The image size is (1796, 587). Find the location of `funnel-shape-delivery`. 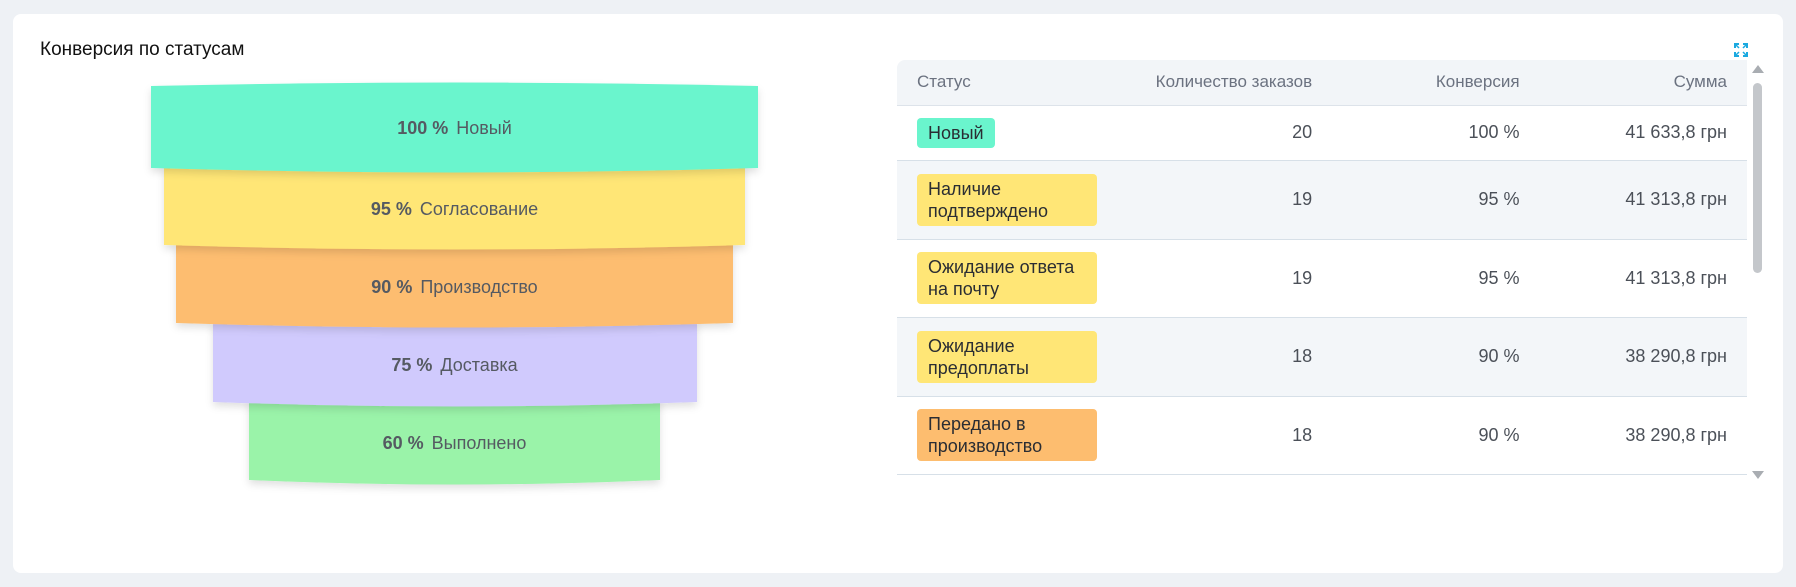

funnel-shape-delivery is located at coordinates (455, 361).